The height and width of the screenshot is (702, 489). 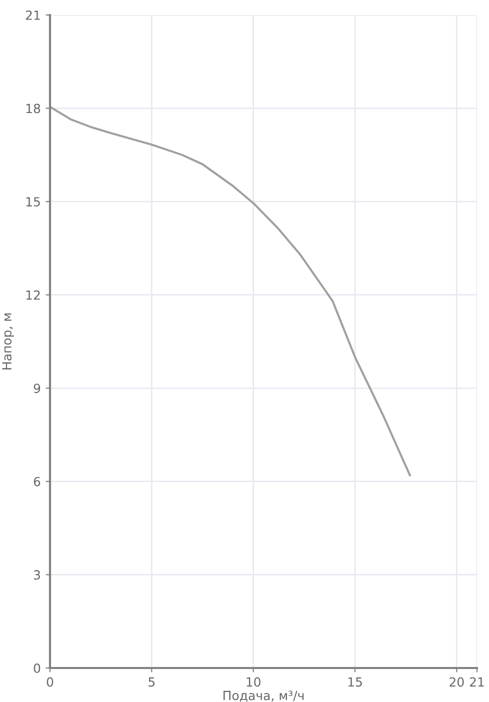 I want to click on y-axis-title: Напор, м, so click(x=8, y=342).